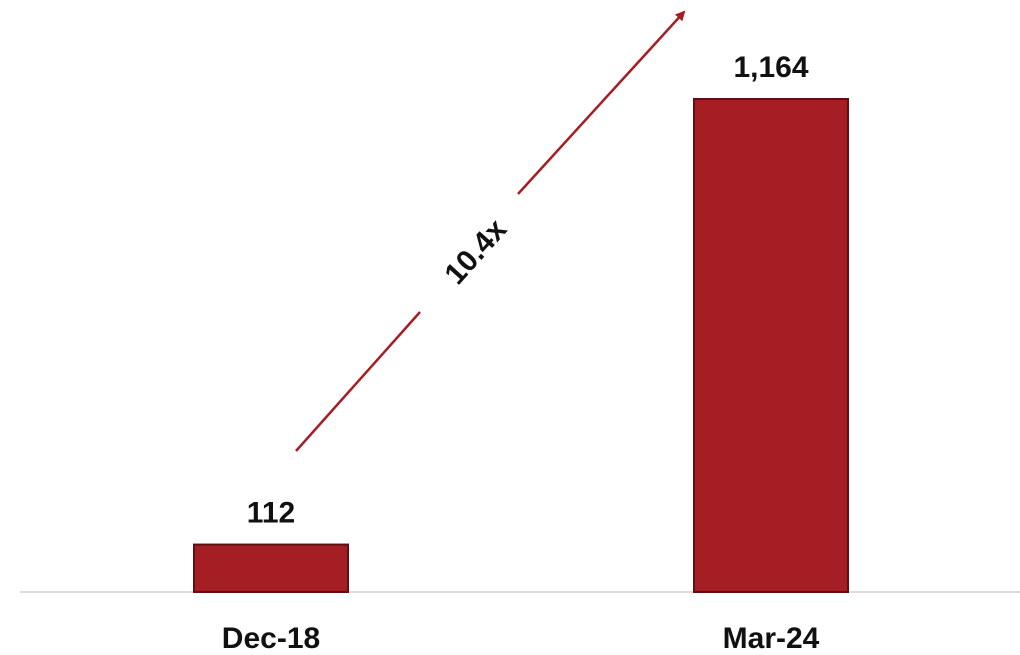 The width and height of the screenshot is (1020, 655). Describe the element at coordinates (771, 638) in the screenshot. I see `category-label-mar-24: Mar-24` at that location.